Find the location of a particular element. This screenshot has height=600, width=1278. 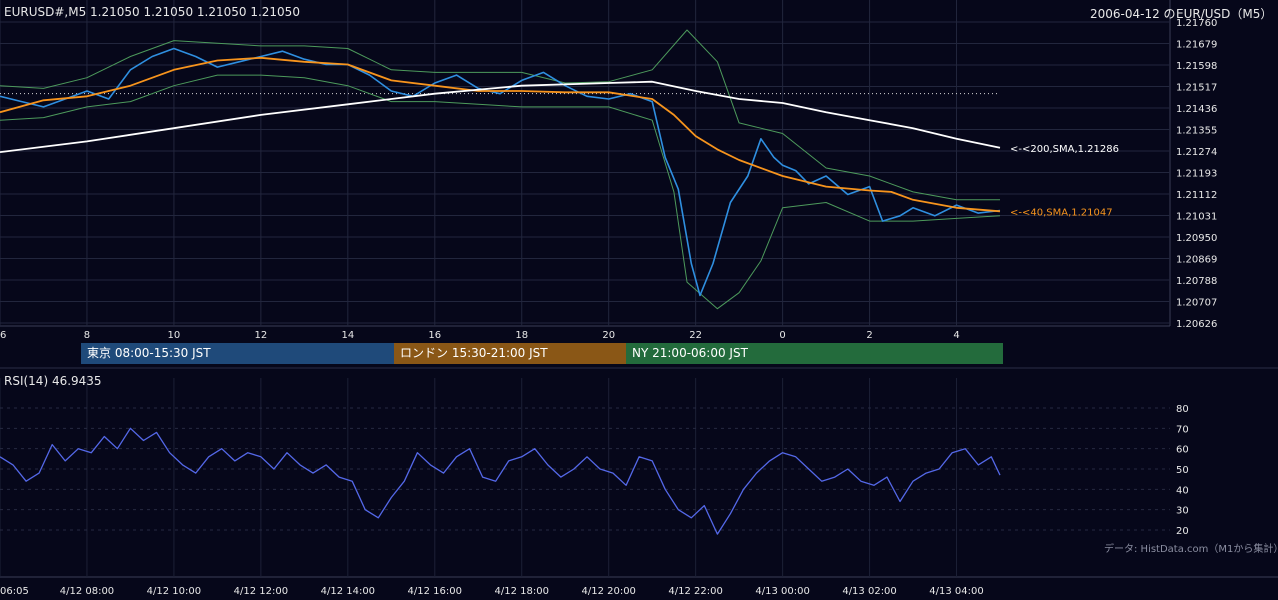

price-y-tick-label: 1.21112 is located at coordinates (1196, 195).